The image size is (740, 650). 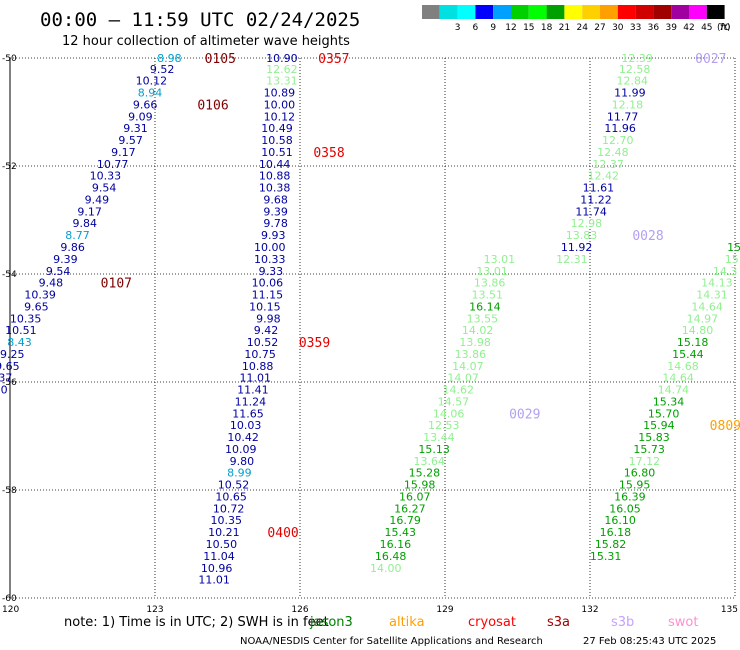 I want to click on satellite-legend-cryosat: cryosat, so click(x=492, y=622).